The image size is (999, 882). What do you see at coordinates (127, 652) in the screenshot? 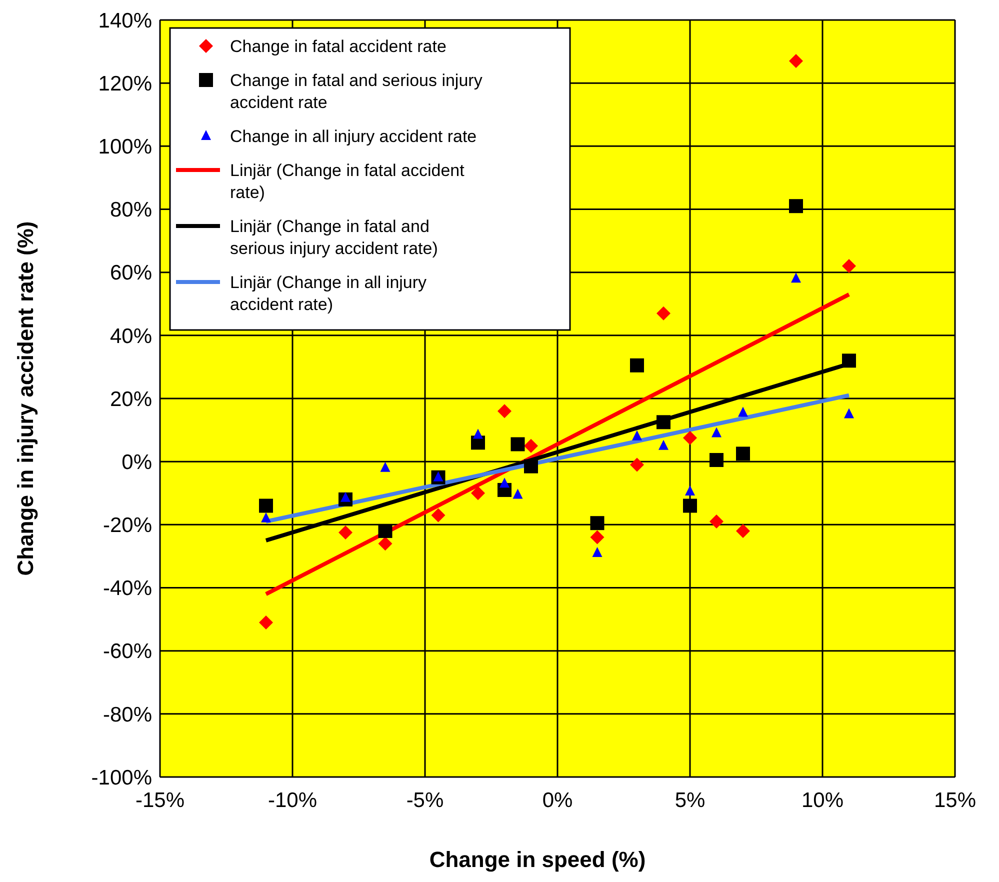
I see `y-tick-label: -60%` at bounding box center [127, 652].